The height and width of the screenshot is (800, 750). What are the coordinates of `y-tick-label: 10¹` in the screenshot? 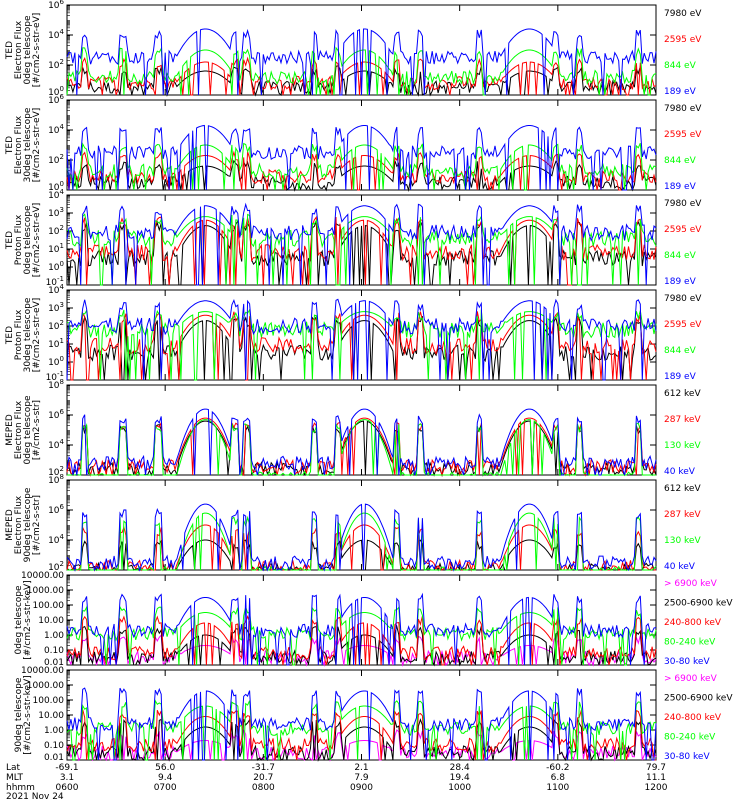 It's located at (56, 248).